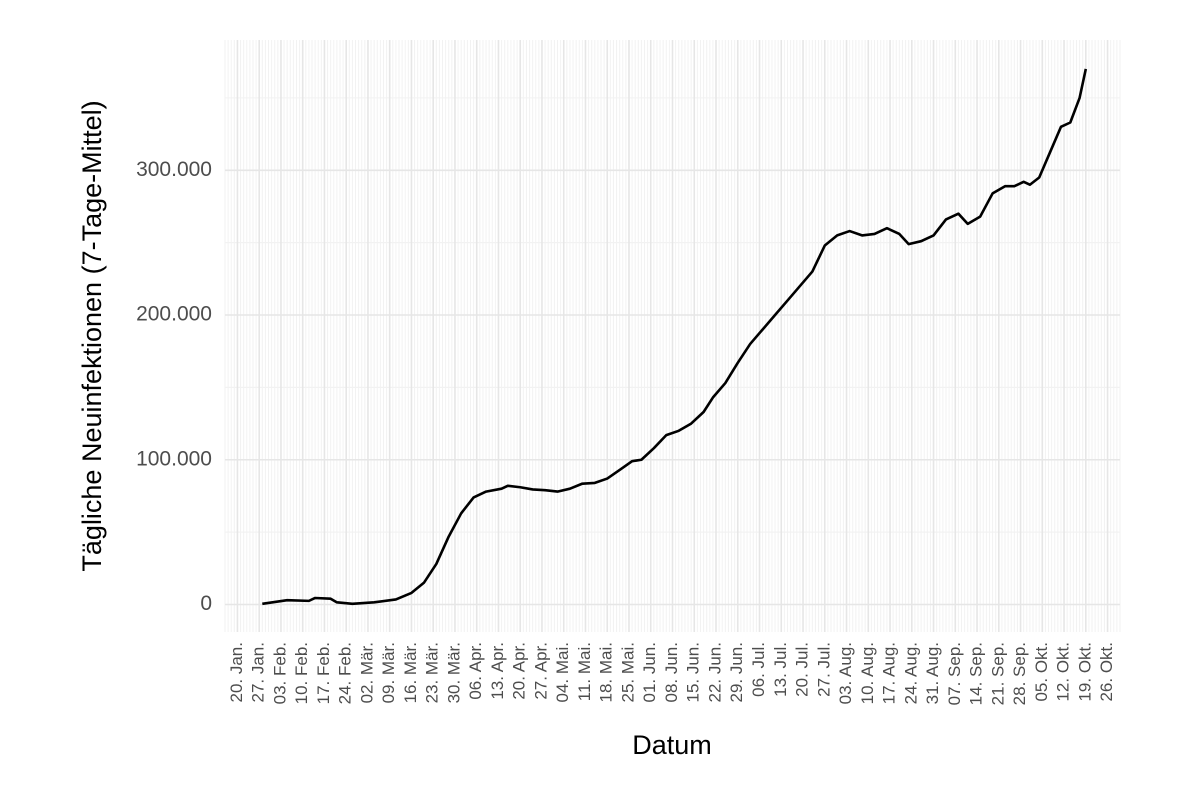 The image size is (1200, 798). I want to click on x-tick-label: 16. Mär., so click(410, 672).